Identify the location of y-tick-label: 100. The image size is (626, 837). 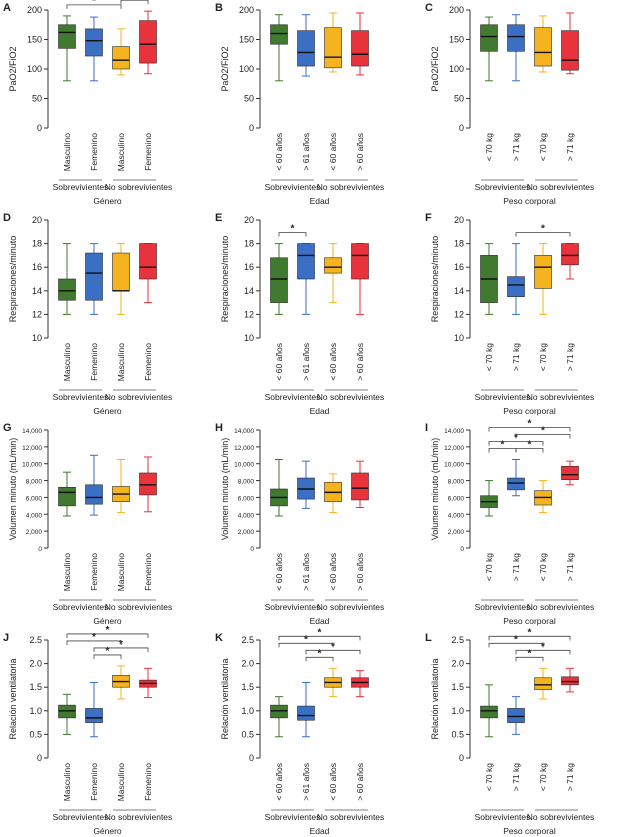
(246, 69).